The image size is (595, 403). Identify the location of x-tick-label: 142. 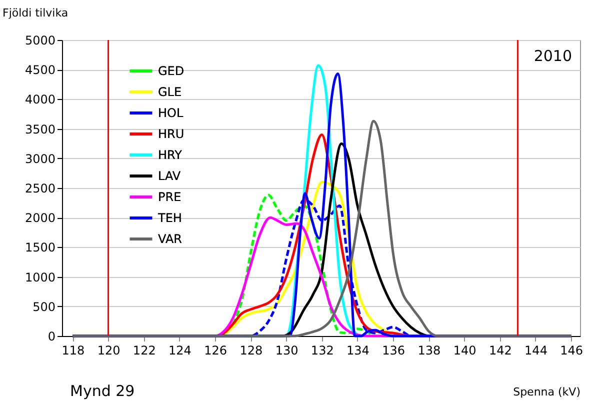
(500, 351).